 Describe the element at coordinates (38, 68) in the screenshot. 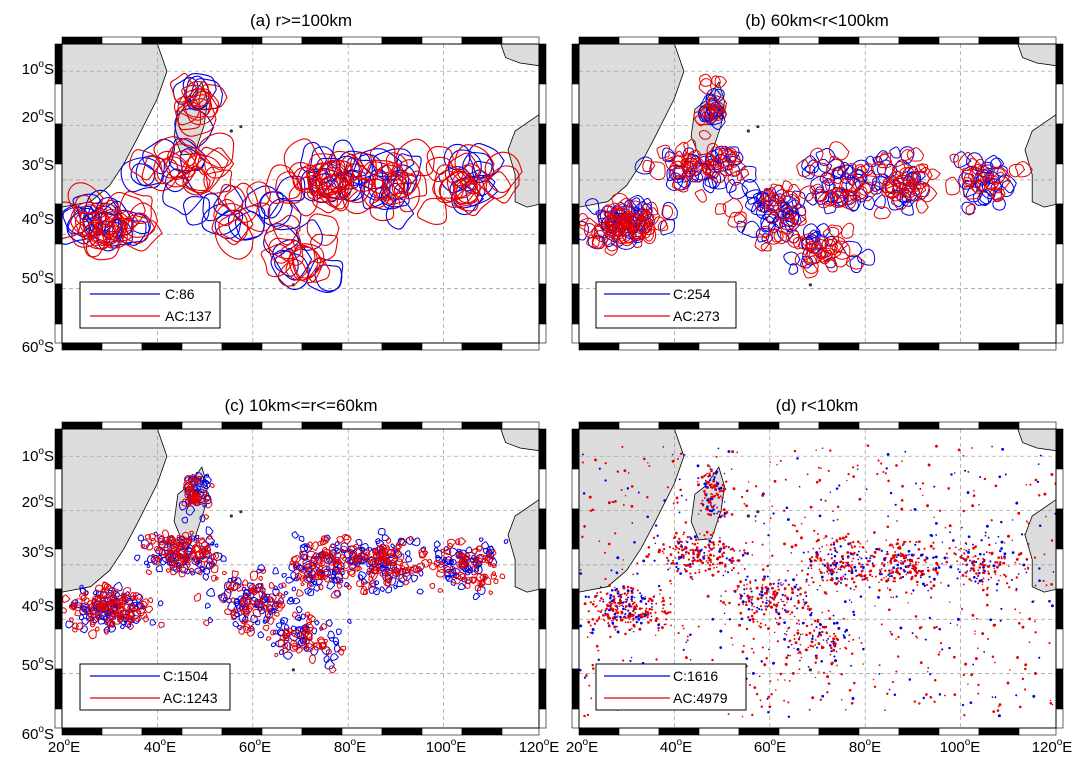

I see `y-tick-label: 10oS` at that location.